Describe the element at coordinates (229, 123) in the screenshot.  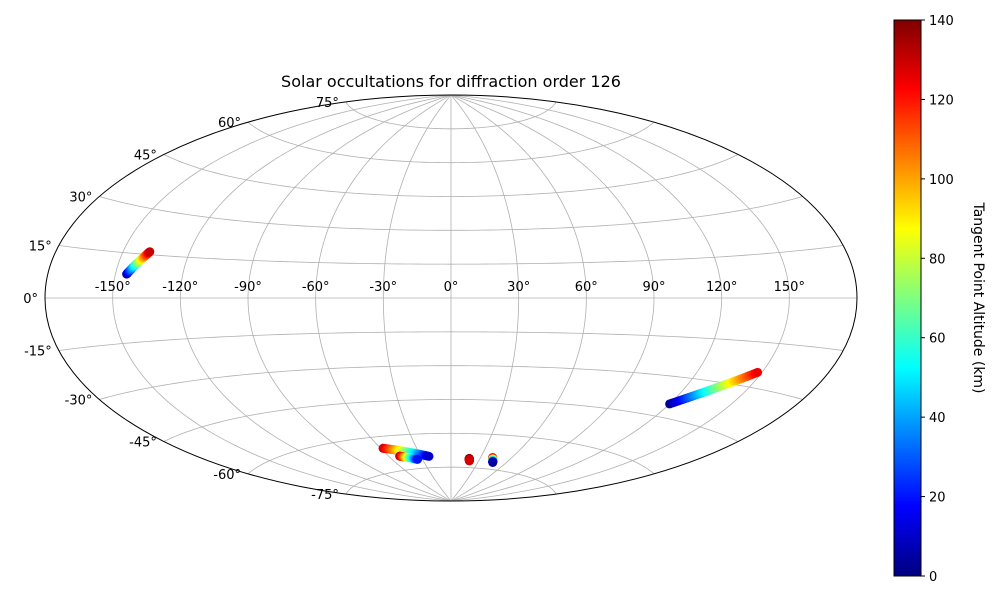
I see `lat-tick-label: 60°` at that location.